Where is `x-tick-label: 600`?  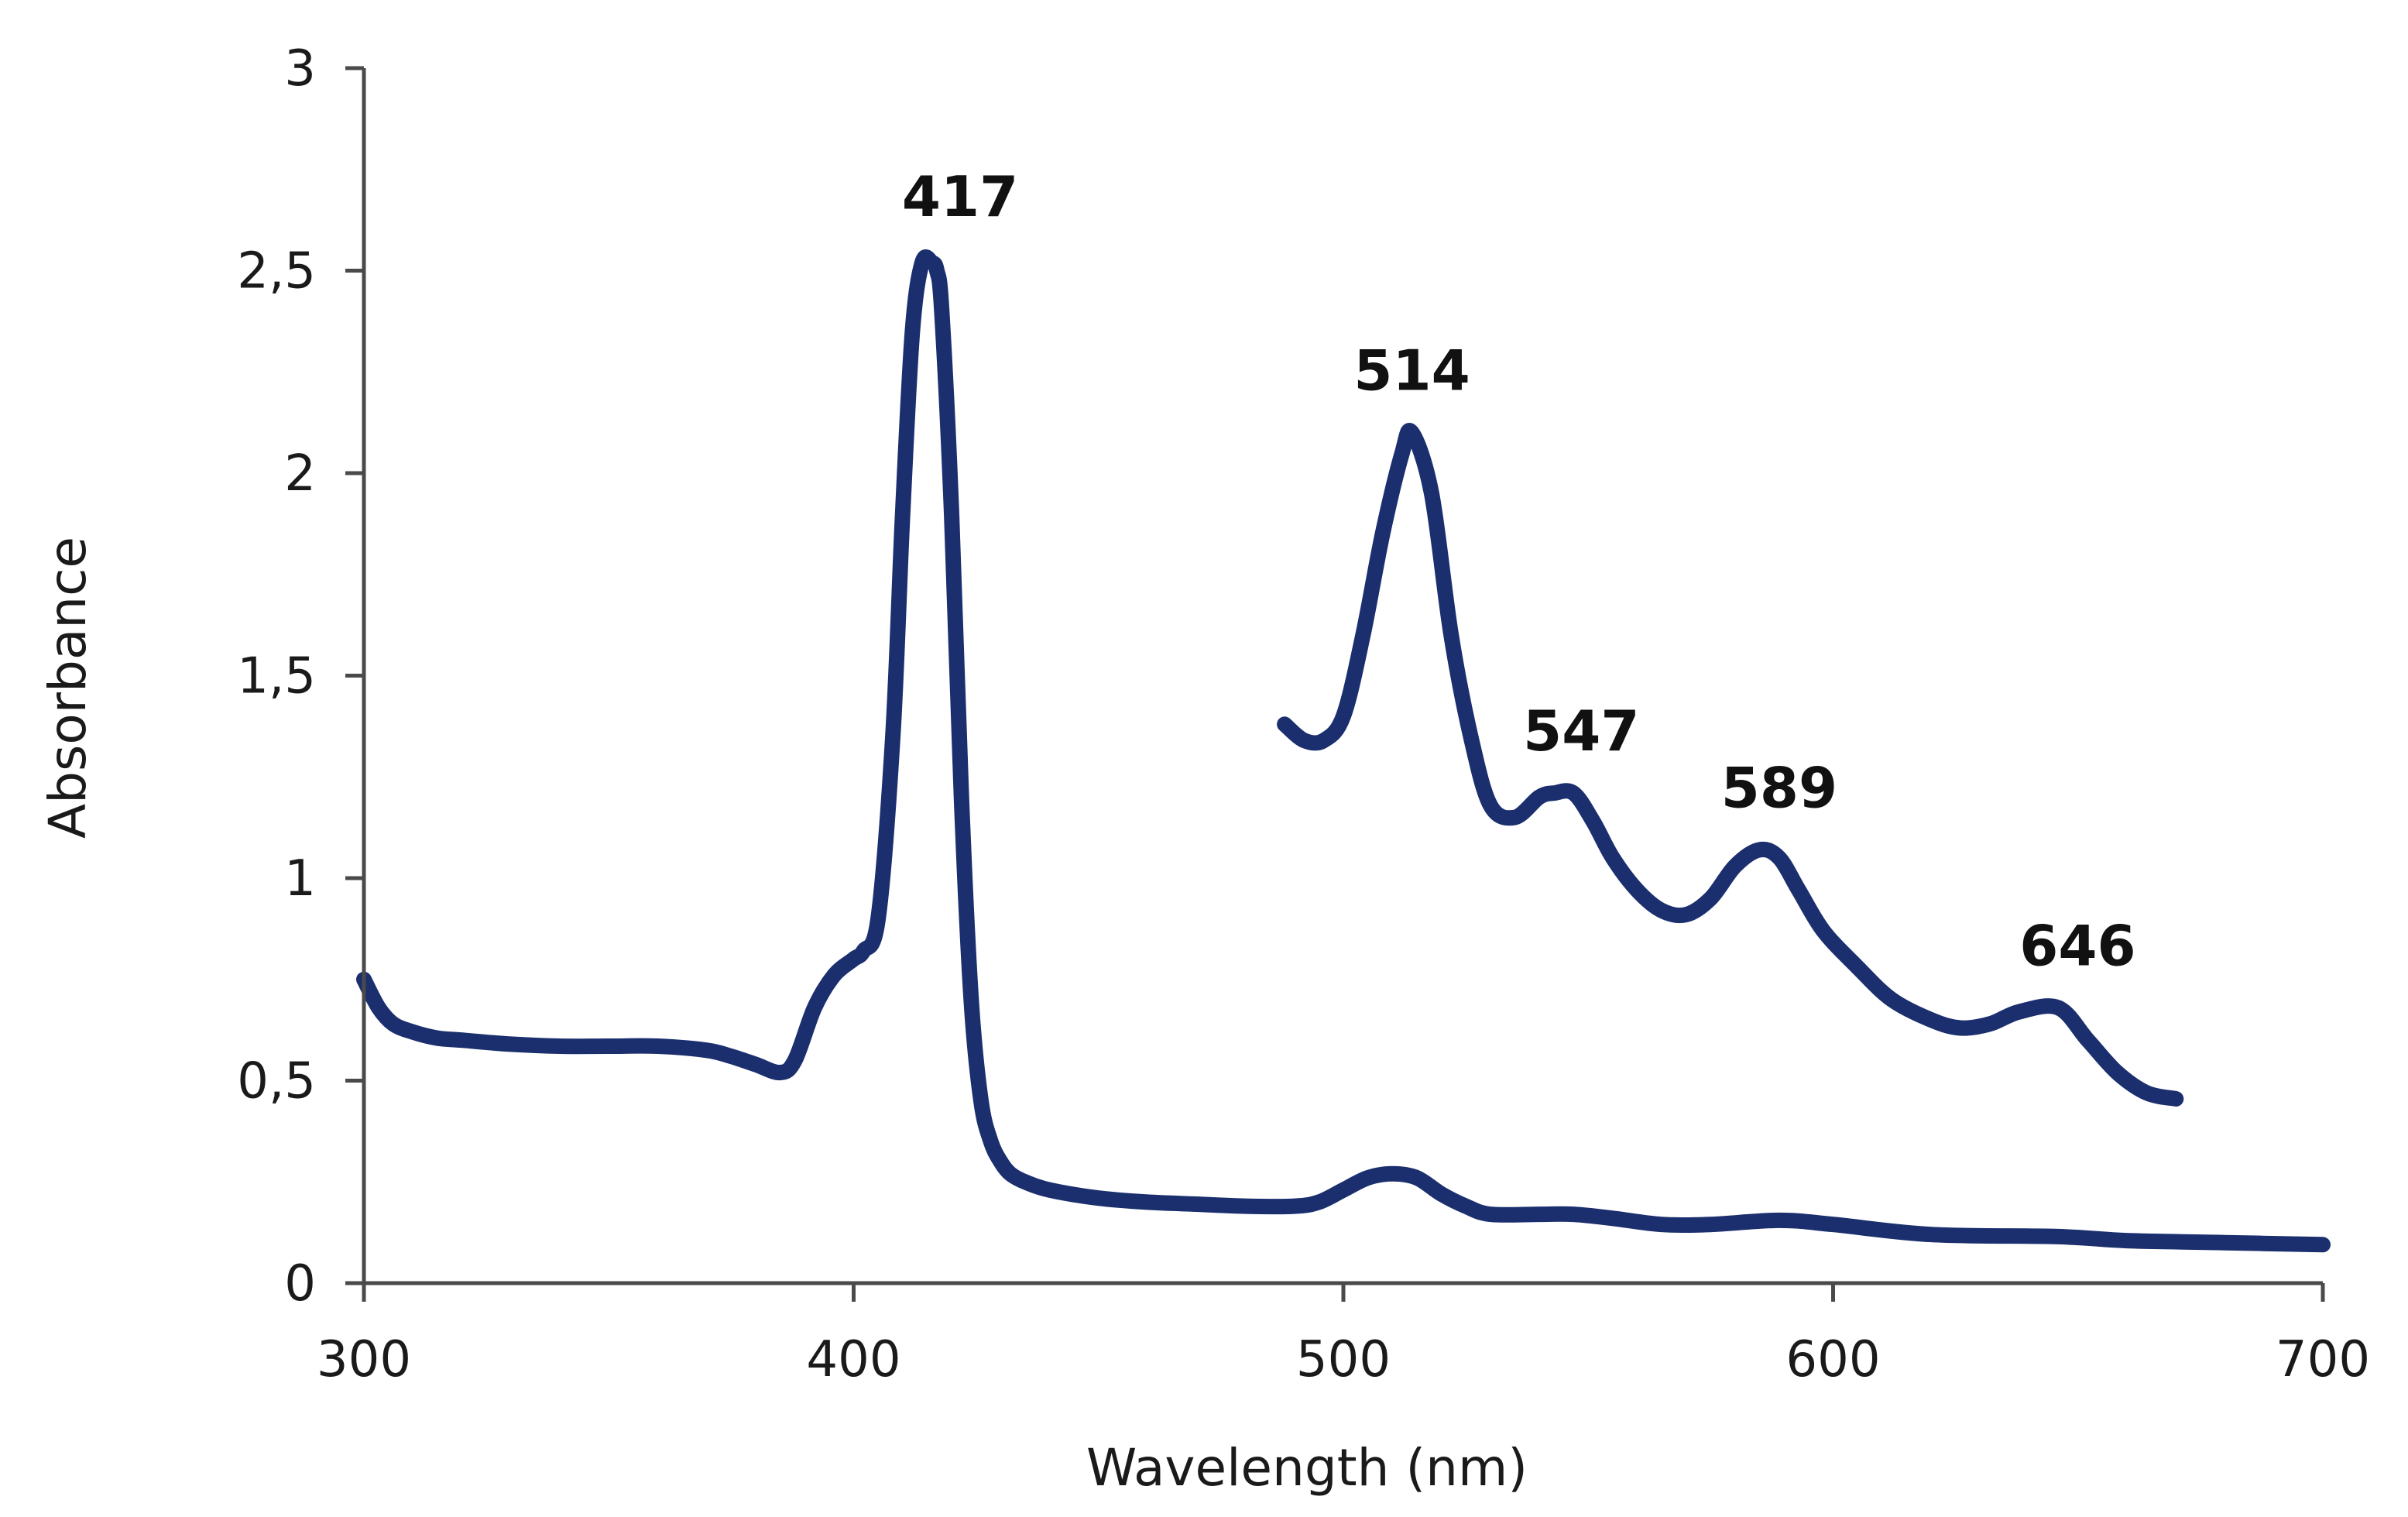 x-tick-label: 600 is located at coordinates (1833, 1359).